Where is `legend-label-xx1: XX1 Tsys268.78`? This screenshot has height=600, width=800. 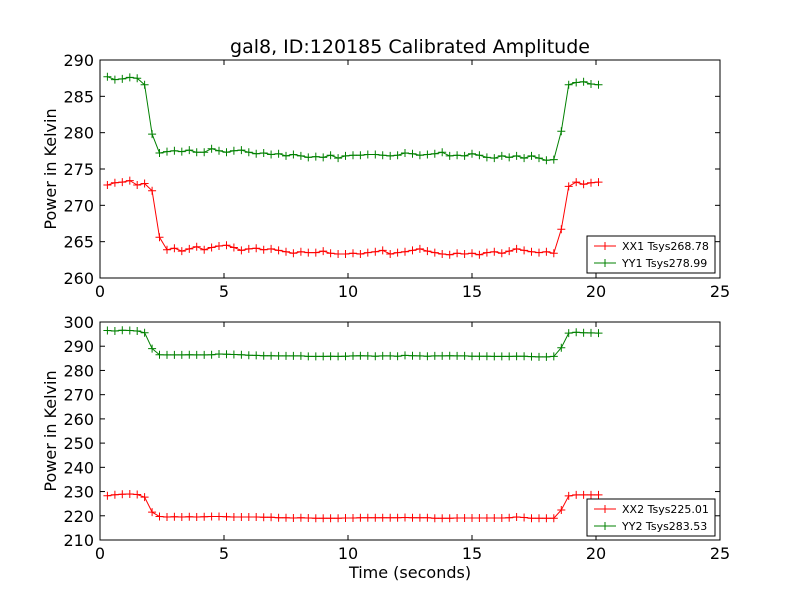 legend-label-xx1: XX1 Tsys268.78 is located at coordinates (665, 246).